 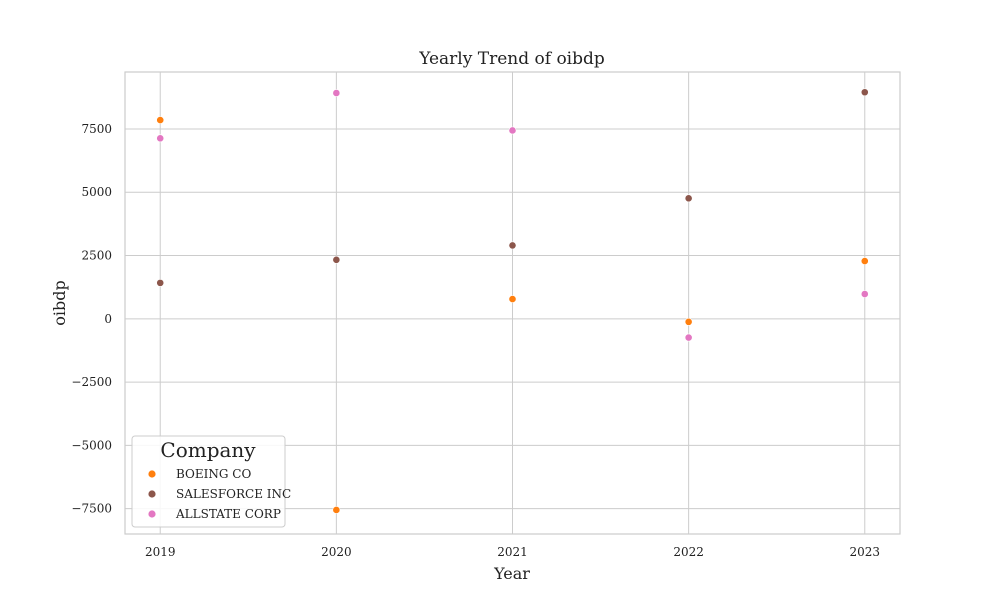 I want to click on legend-label: BOEING CO, so click(x=213, y=474).